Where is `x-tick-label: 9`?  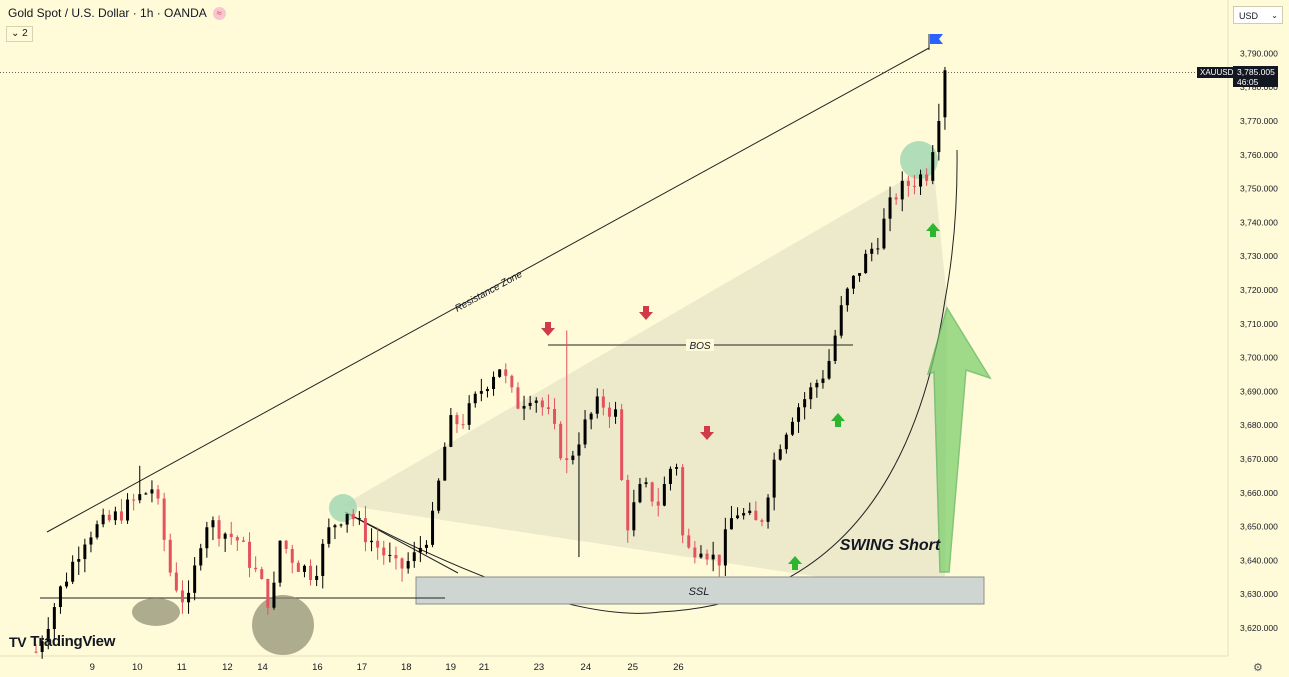 x-tick-label: 9 is located at coordinates (92, 667).